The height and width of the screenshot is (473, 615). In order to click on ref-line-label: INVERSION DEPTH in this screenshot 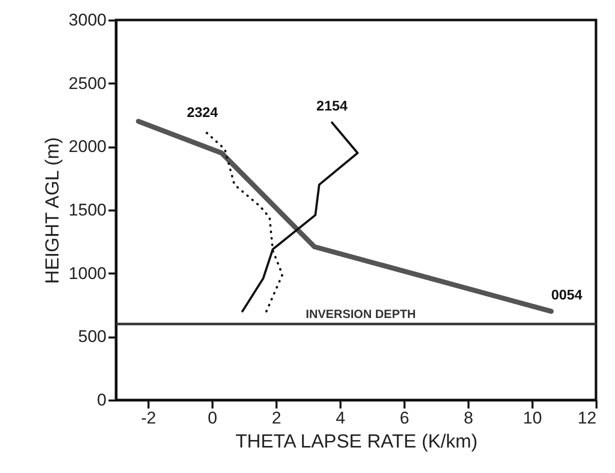, I will do `click(361, 314)`.